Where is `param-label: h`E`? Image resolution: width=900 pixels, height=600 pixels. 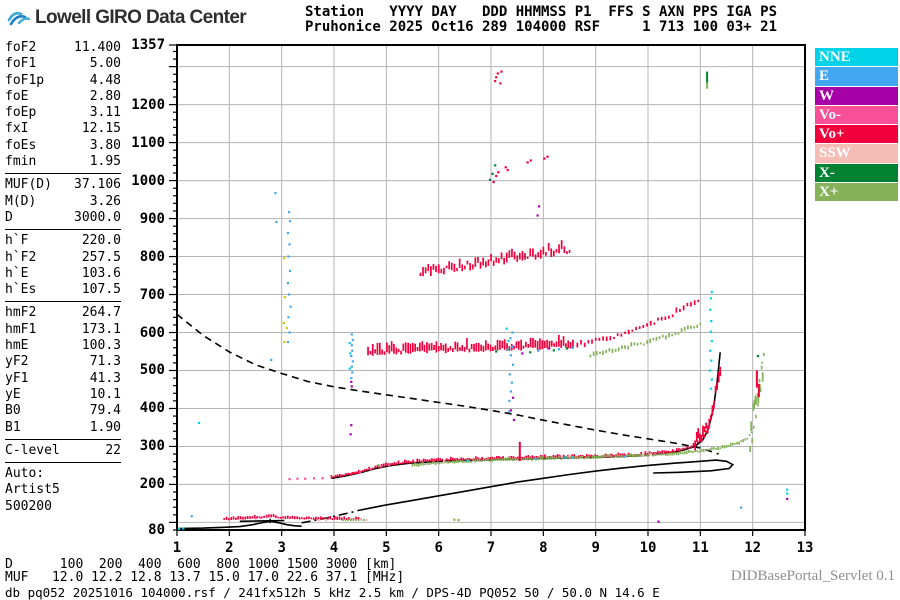
param-label: h`E is located at coordinates (17, 273).